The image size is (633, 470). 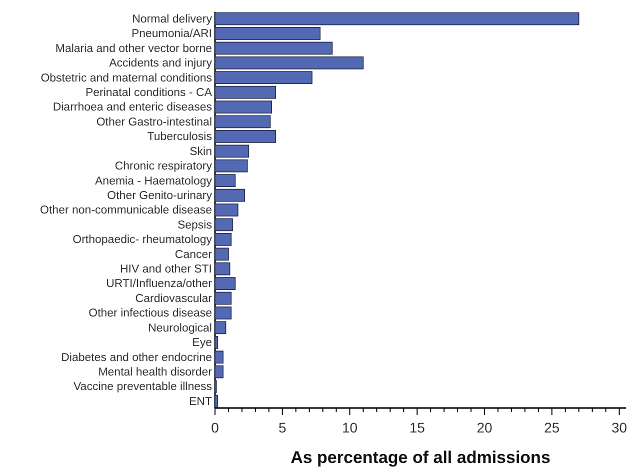 What do you see at coordinates (163, 166) in the screenshot?
I see `y-tick-label: Chronic respiratory` at bounding box center [163, 166].